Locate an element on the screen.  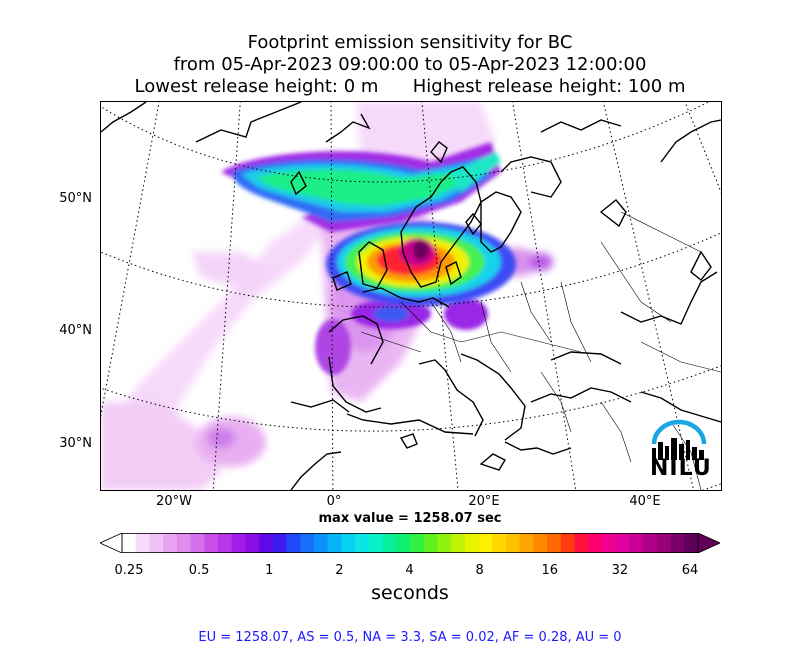
colorbar-tick-label: 8 is located at coordinates (479, 570).